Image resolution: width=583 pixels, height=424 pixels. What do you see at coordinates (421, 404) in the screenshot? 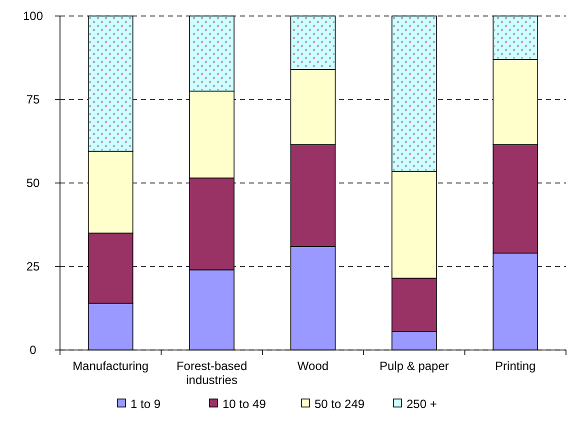
I see `legend-label: 250 +` at bounding box center [421, 404].